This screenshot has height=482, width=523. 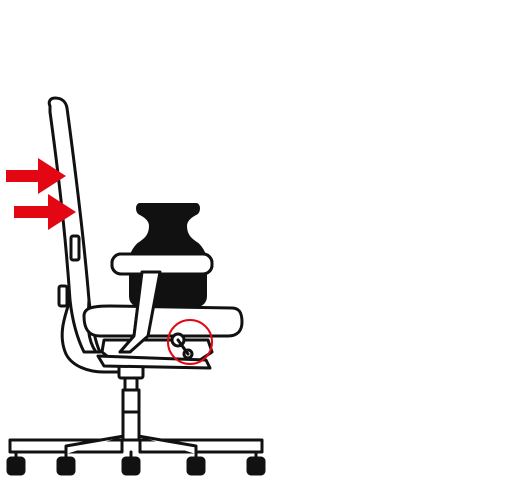 I want to click on armrest-post-front, so click(x=140, y=312).